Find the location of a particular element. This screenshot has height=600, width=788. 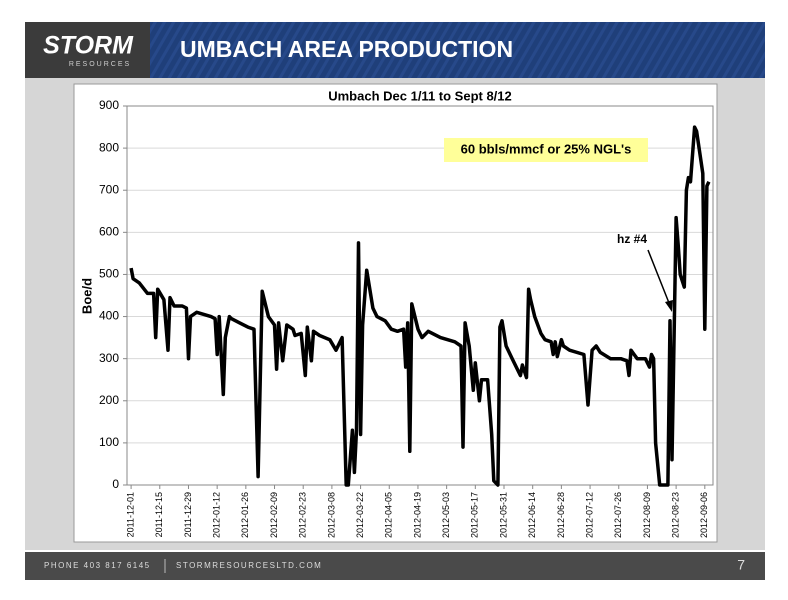

x-tick-label: 2012-06-14 is located at coordinates (532, 515).